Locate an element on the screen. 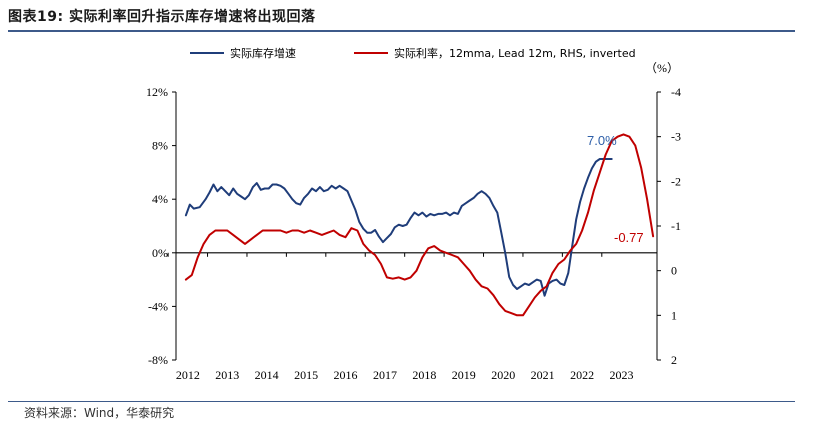 The width and height of the screenshot is (832, 430). x-tick-label: 2020 is located at coordinates (503, 375).